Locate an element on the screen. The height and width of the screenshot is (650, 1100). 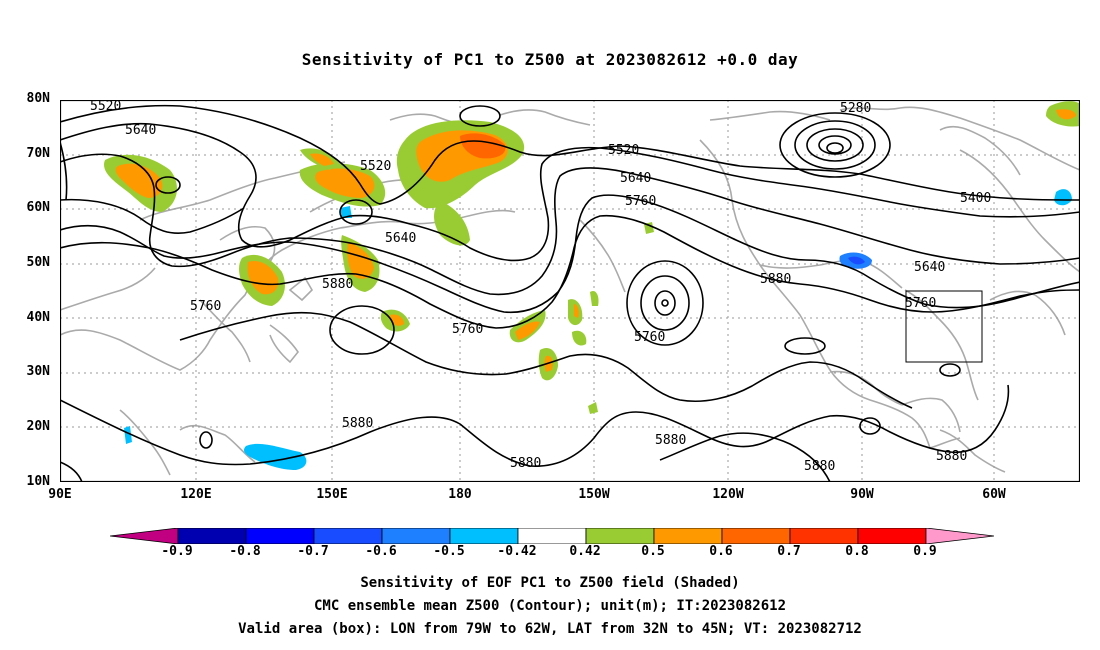
valid-area-box is located at coordinates (944, 326).